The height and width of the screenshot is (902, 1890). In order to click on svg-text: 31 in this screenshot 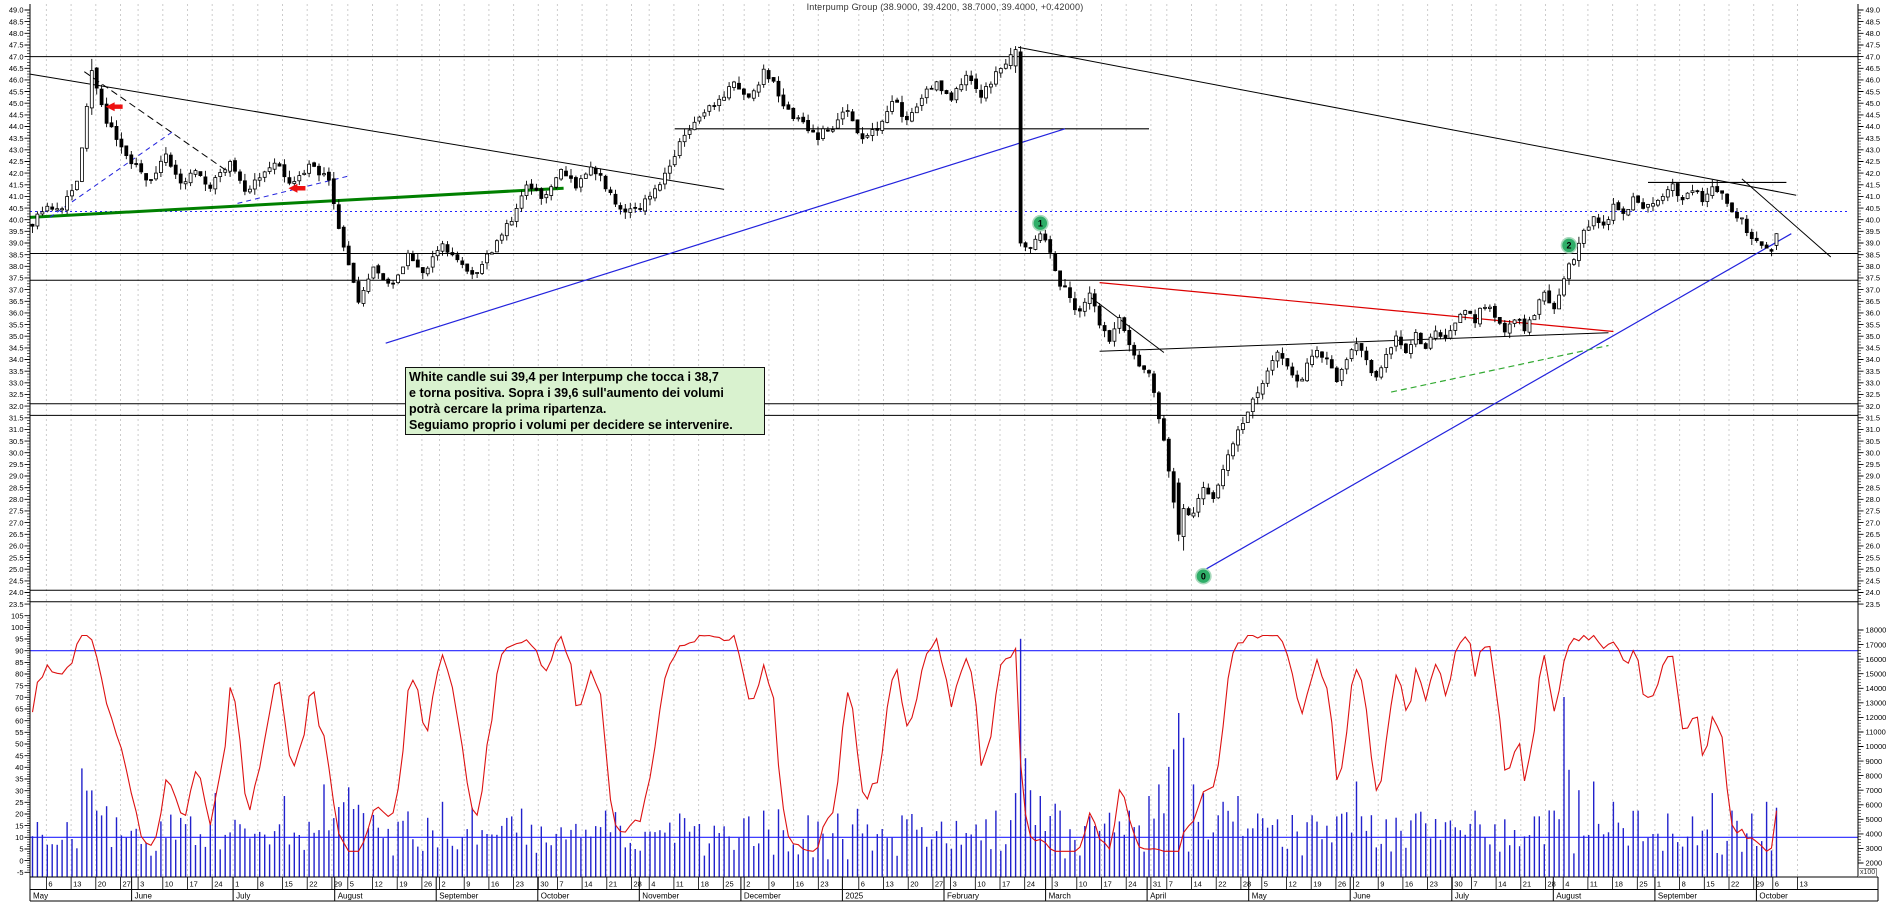, I will do `click(1157, 884)`.